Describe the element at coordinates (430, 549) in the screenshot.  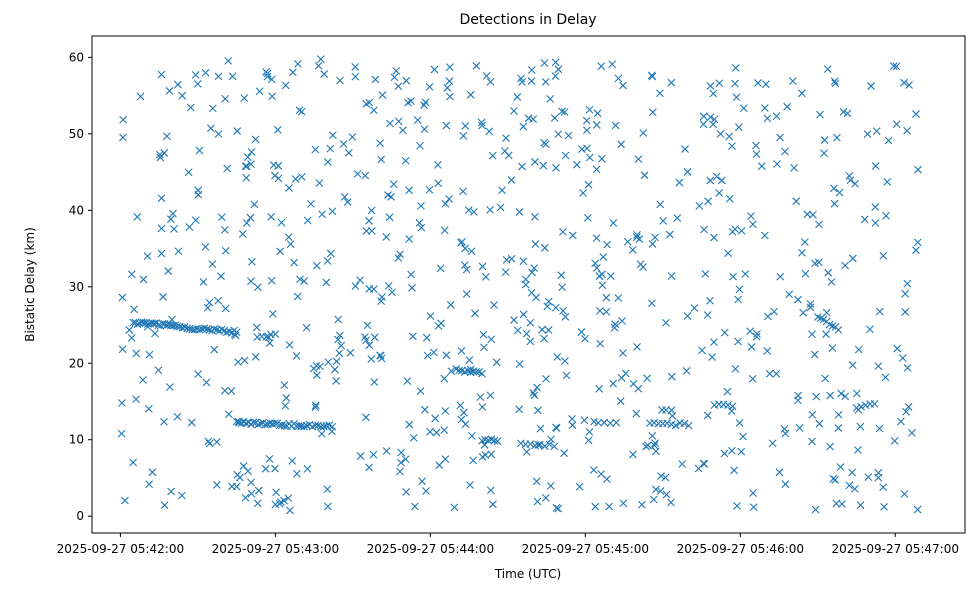
I see `x-tick-label: 2025-09-27 05:44:00` at that location.